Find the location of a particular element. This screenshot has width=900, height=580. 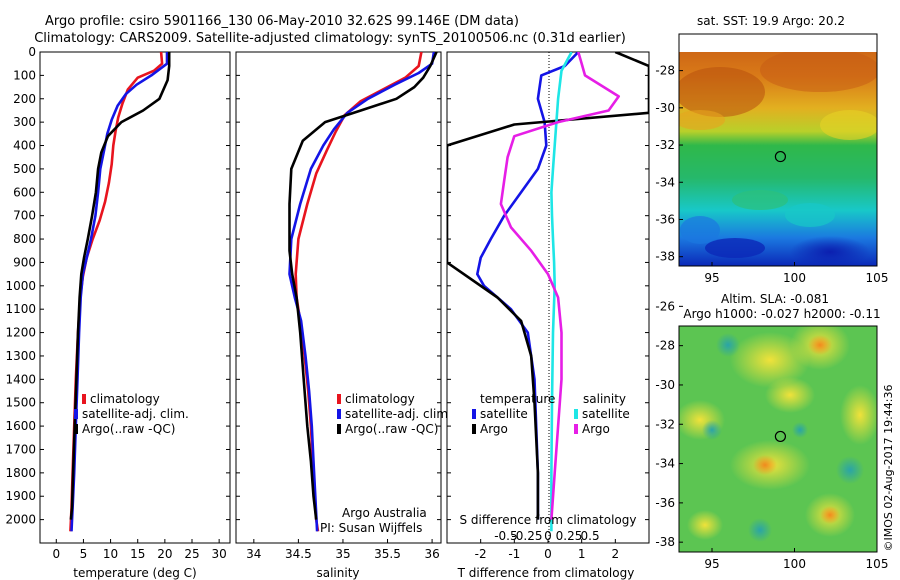

y-tick-label: 1500 is located at coordinates (20, 403).